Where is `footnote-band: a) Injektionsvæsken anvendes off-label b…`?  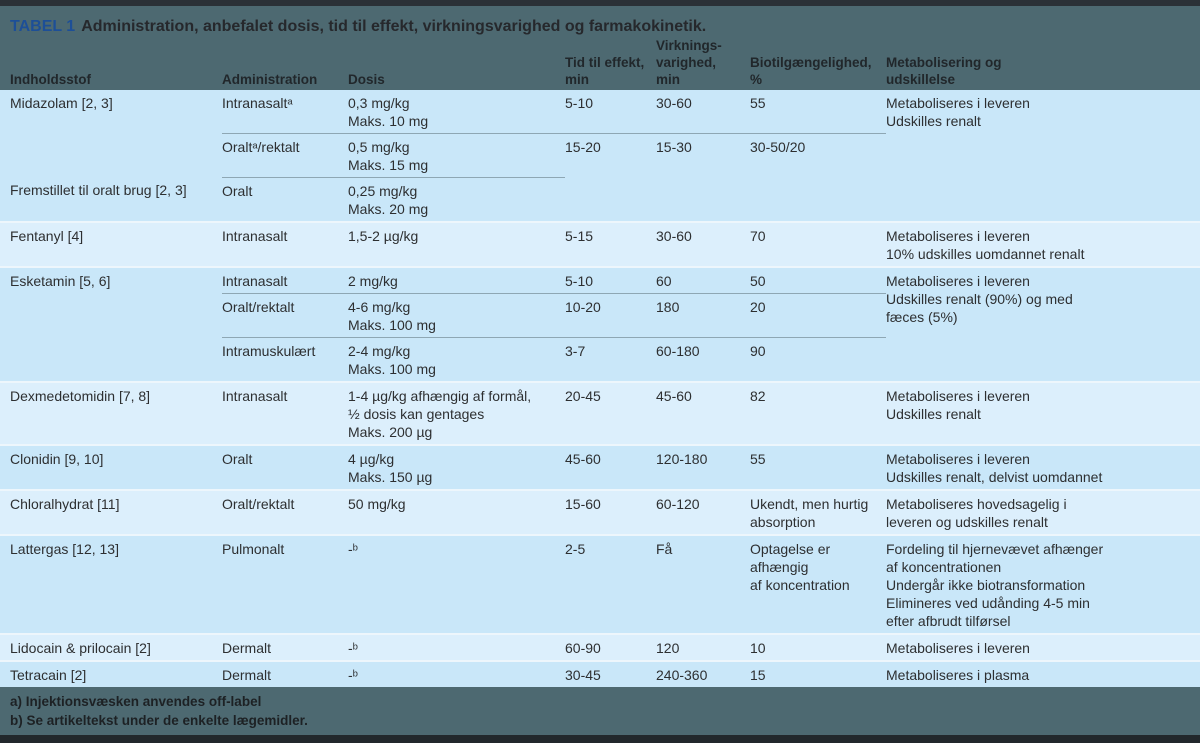 footnote-band: a) Injektionsvæsken anvendes off-label b… is located at coordinates (600, 711).